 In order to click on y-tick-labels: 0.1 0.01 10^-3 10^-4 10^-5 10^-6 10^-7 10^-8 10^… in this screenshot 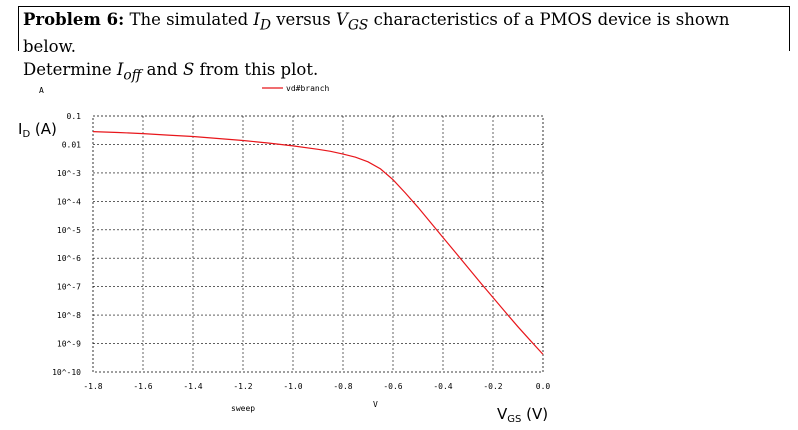, I will do `click(66, 244)`.